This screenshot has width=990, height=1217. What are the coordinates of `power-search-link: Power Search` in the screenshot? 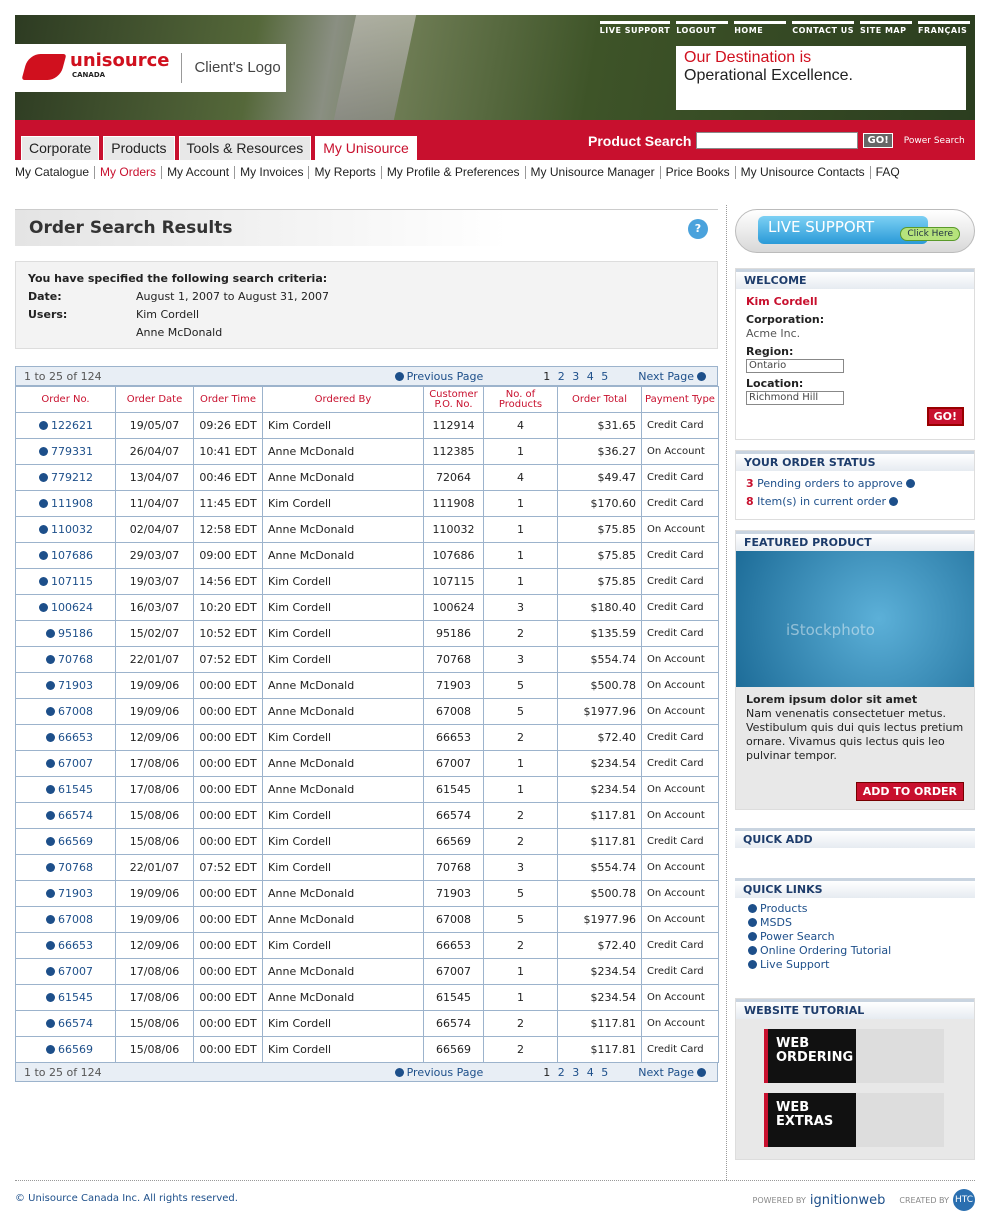 It's located at (934, 140).